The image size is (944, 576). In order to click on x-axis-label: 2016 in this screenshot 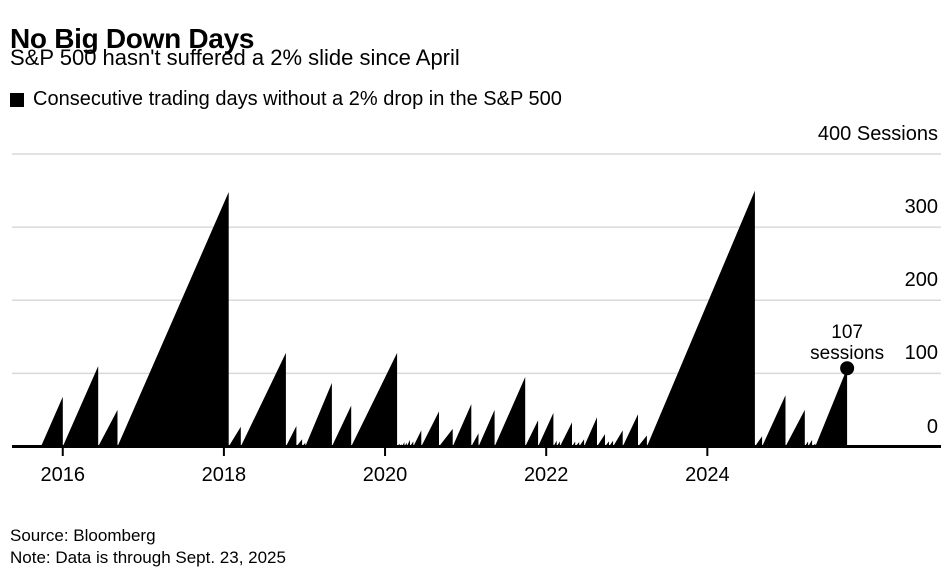, I will do `click(63, 475)`.